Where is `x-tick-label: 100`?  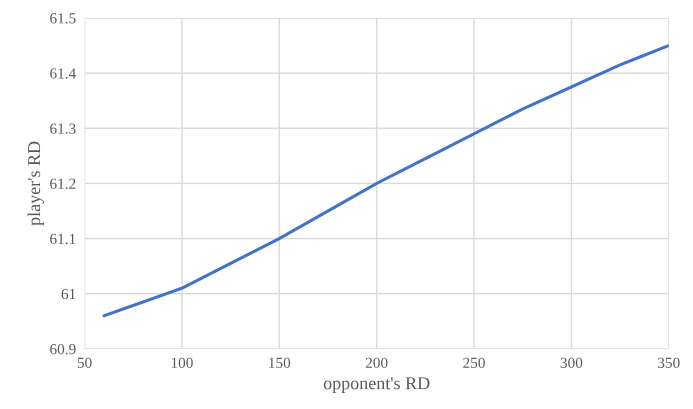
x-tick-label: 100 is located at coordinates (182, 363).